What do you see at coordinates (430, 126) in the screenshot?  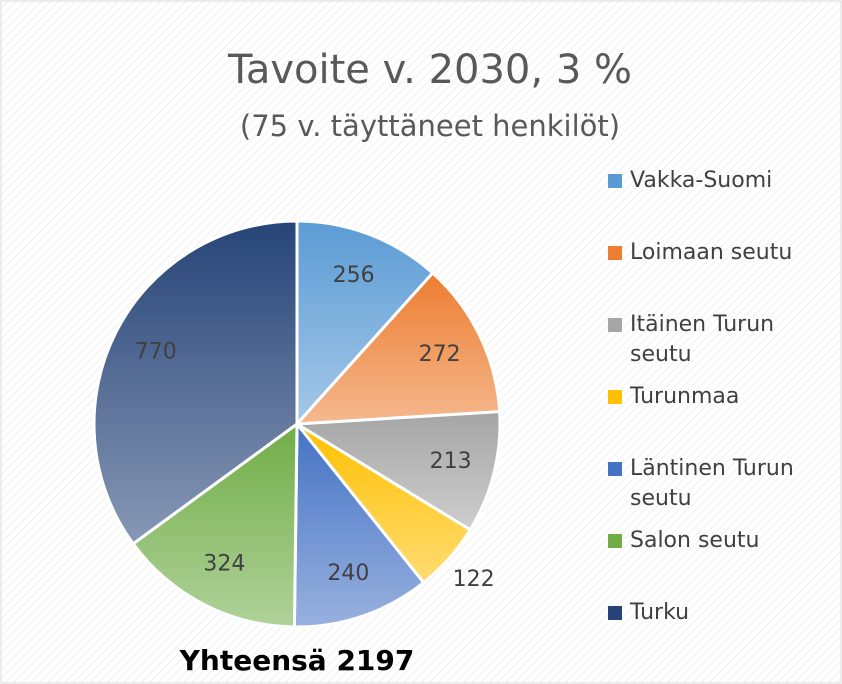 I see `chart-subtitle: (75 v. täyttäneet henkilöt)` at bounding box center [430, 126].